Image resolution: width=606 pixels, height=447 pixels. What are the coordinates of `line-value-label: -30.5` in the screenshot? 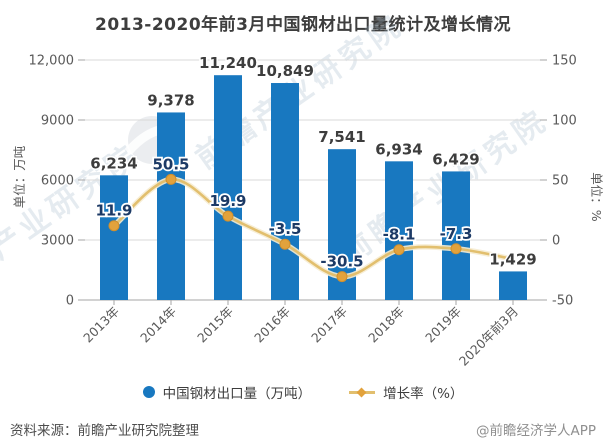 It's located at (341, 262).